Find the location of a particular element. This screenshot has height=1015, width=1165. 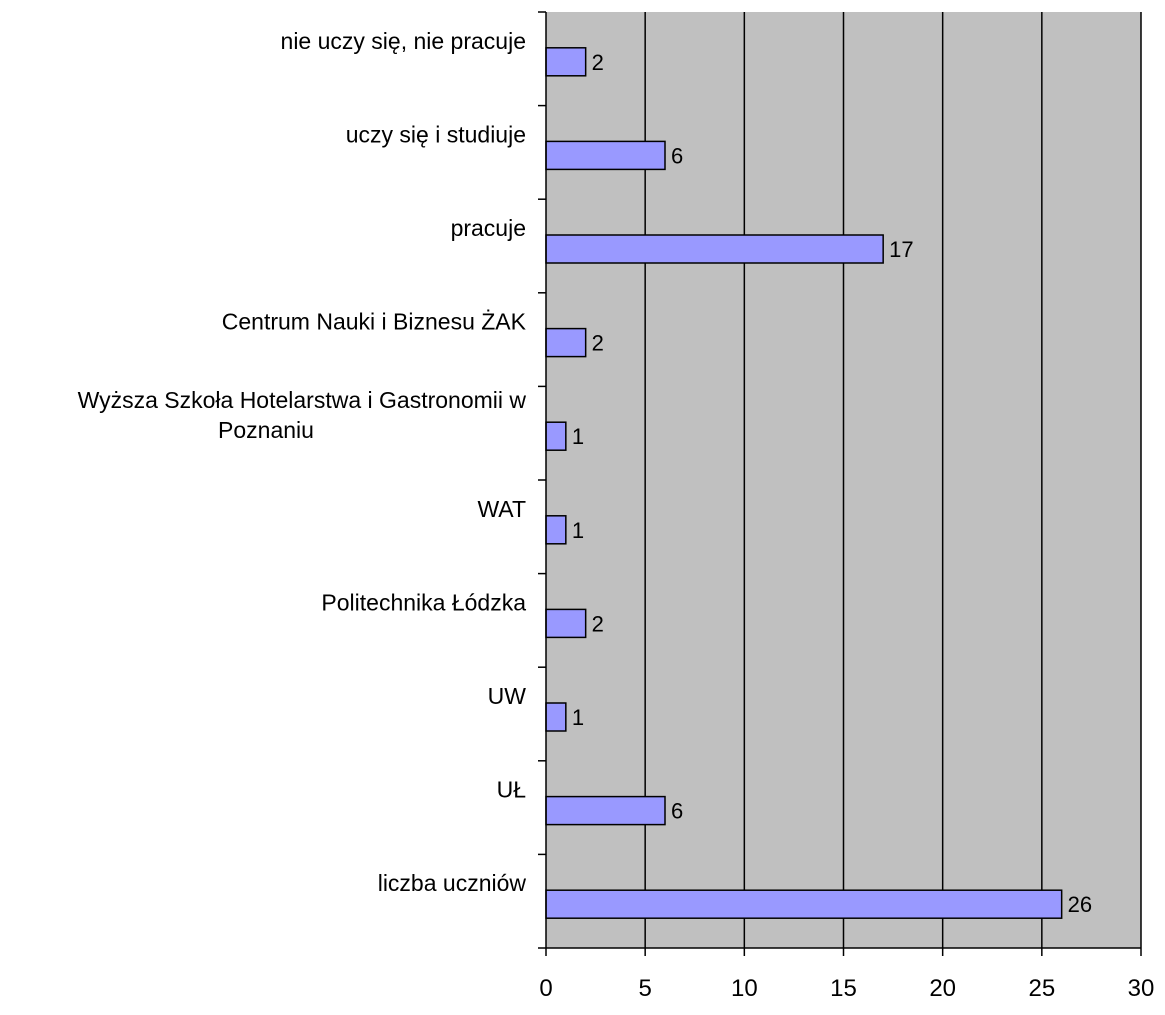

category-label: Centrum Nauki i Biznesu ŻAK is located at coordinates (374, 322).